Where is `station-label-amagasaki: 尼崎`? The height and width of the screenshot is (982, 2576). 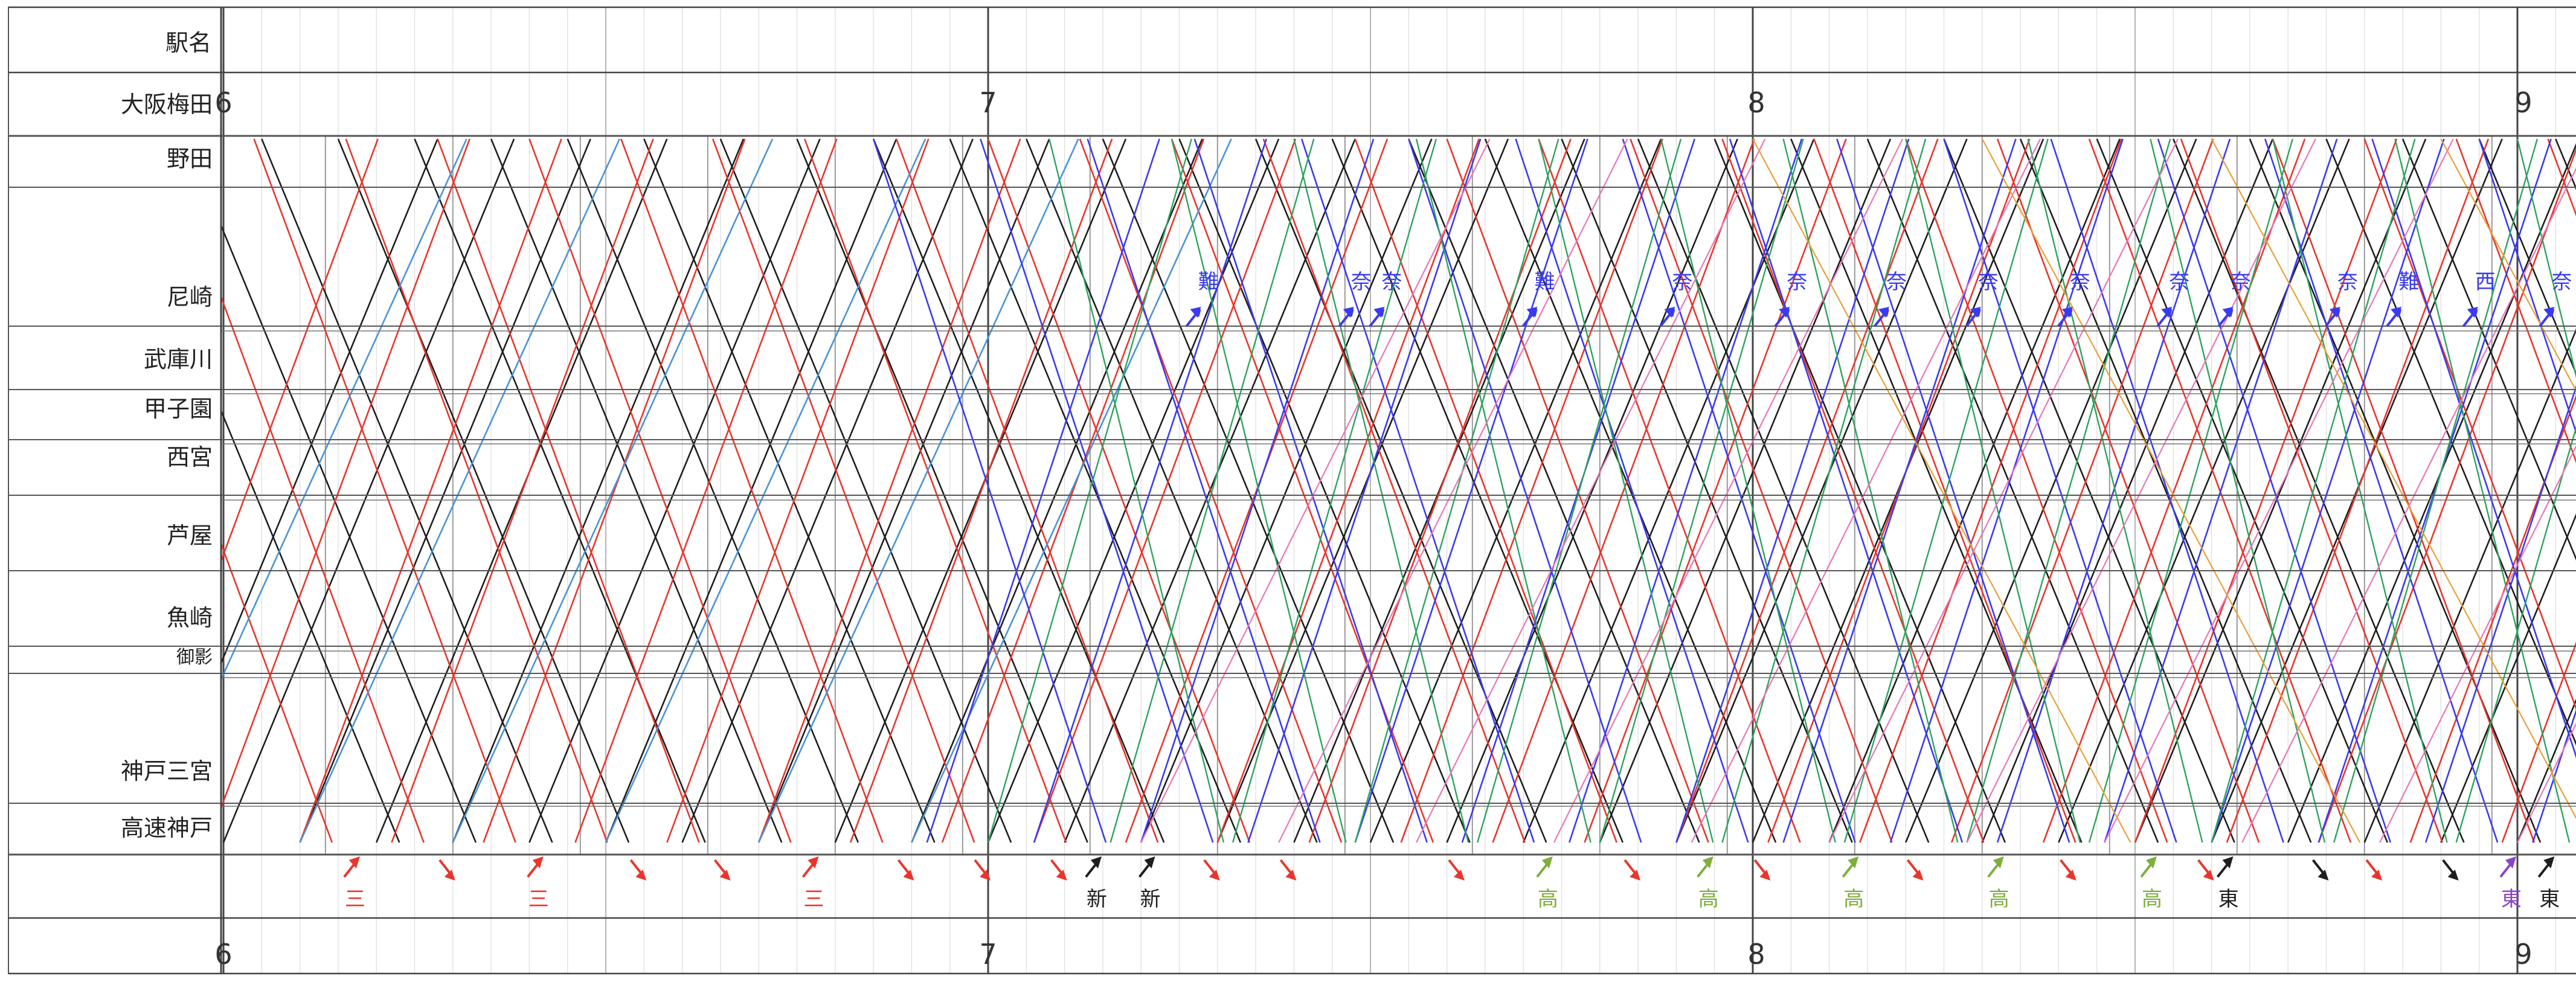 station-label-amagasaki: 尼崎 is located at coordinates (190, 297).